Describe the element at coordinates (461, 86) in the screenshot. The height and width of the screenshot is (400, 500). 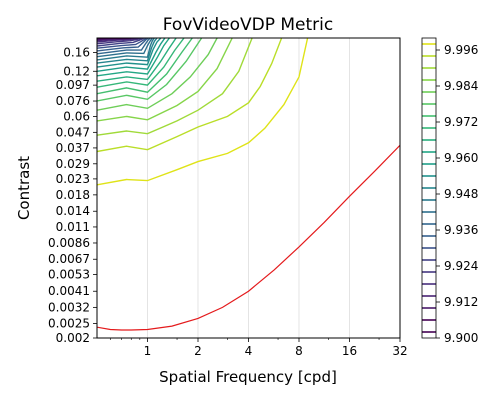
I see `colorbar-tick-label: 9.984` at that location.